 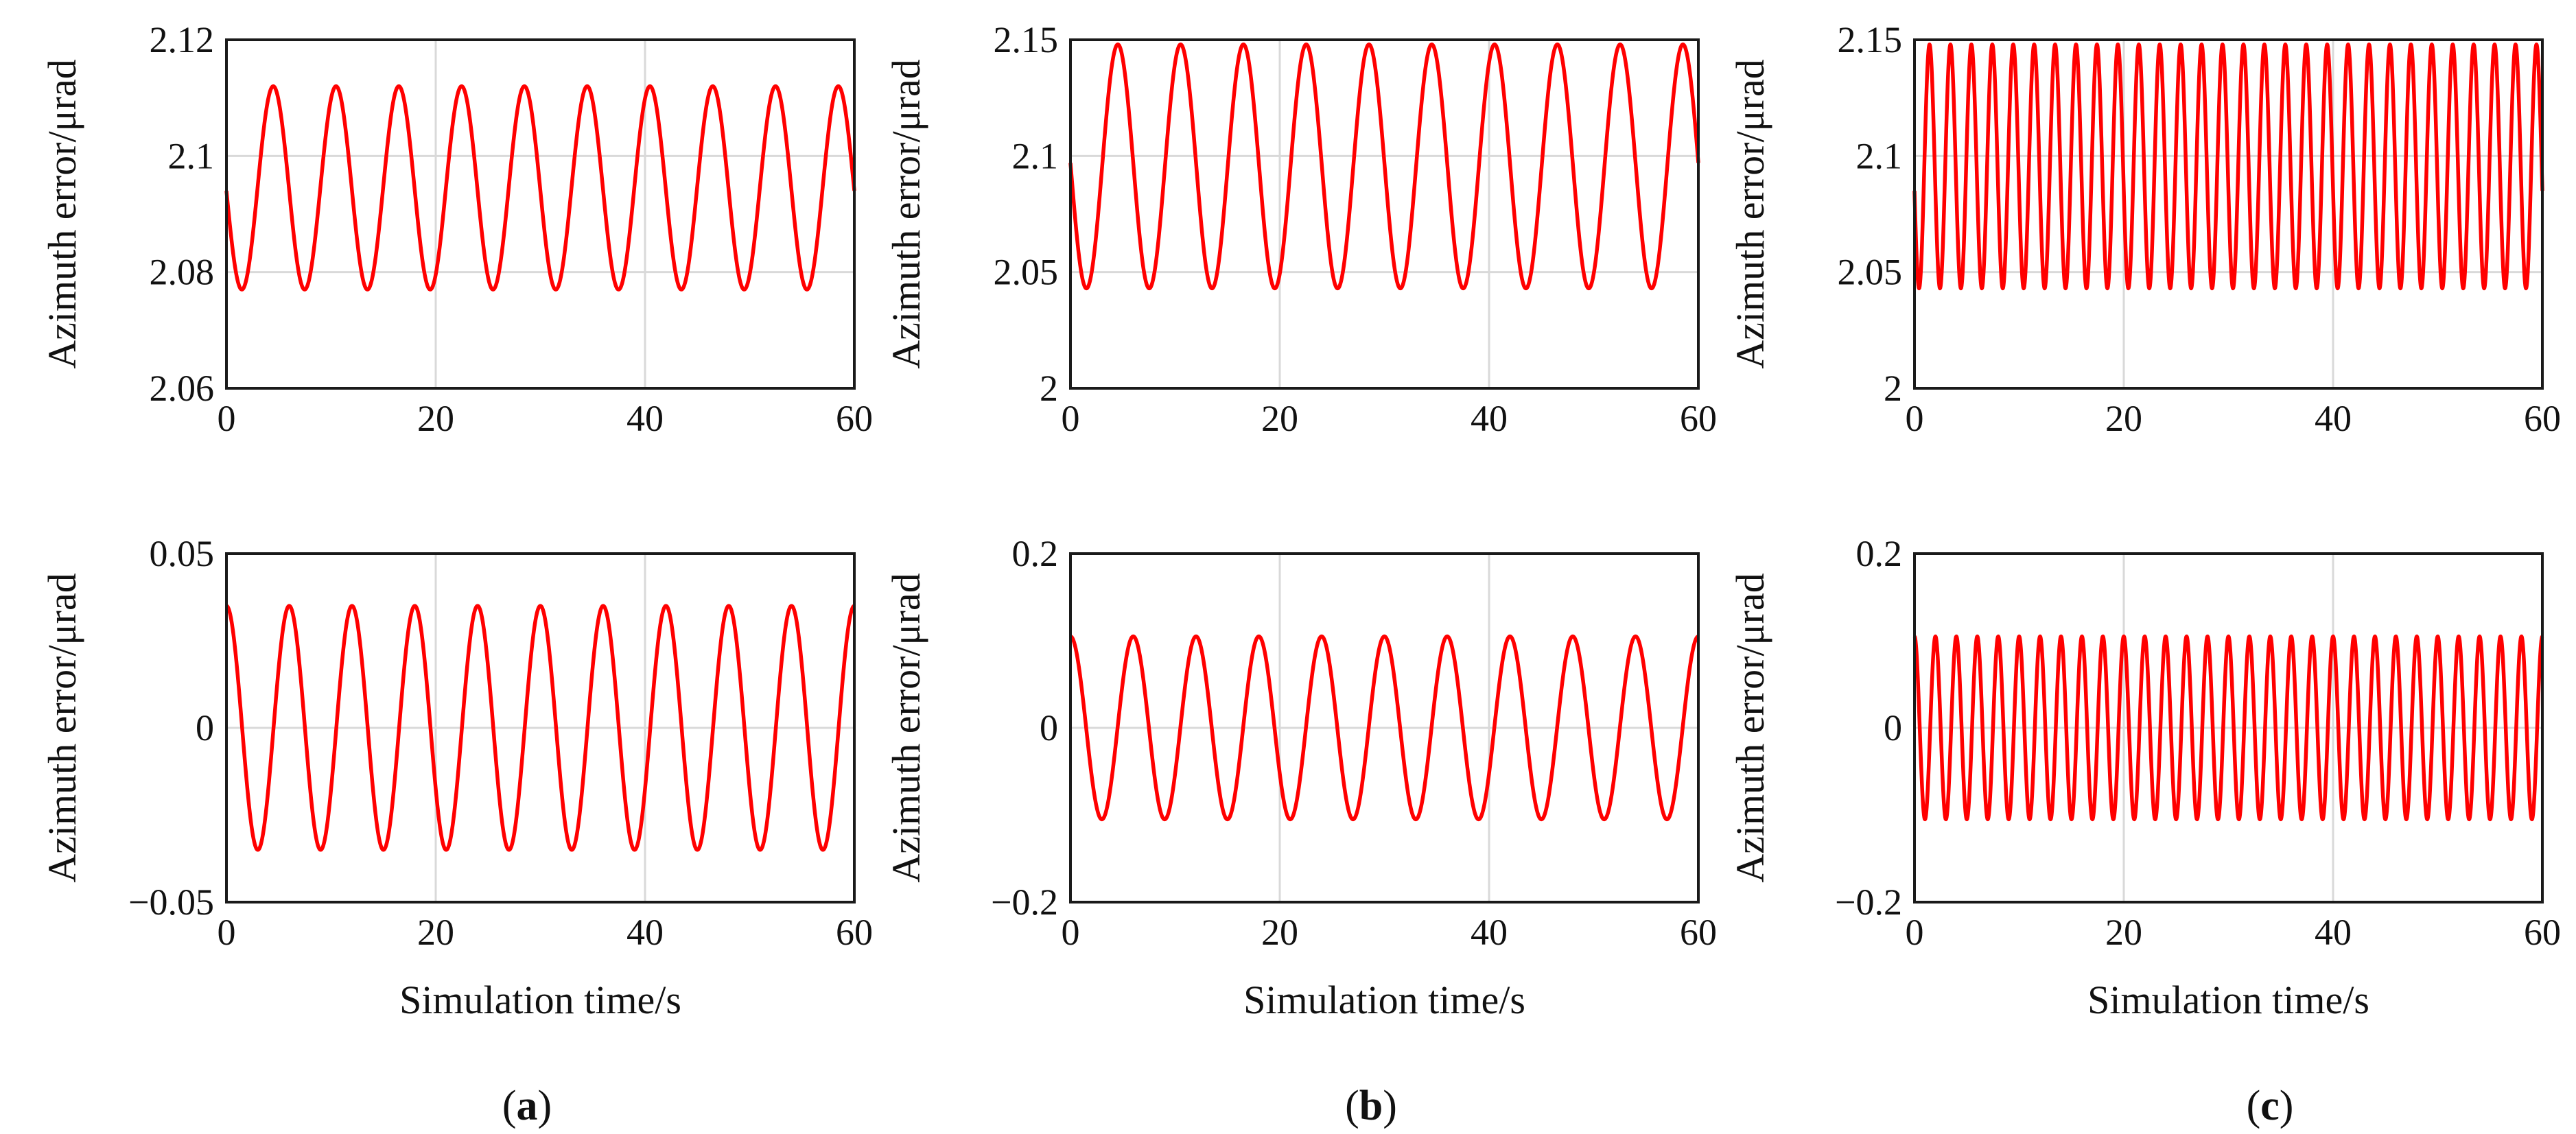 What do you see at coordinates (1398, 1106) in the screenshot?
I see `panel-labels: (a) (b) (c)` at bounding box center [1398, 1106].